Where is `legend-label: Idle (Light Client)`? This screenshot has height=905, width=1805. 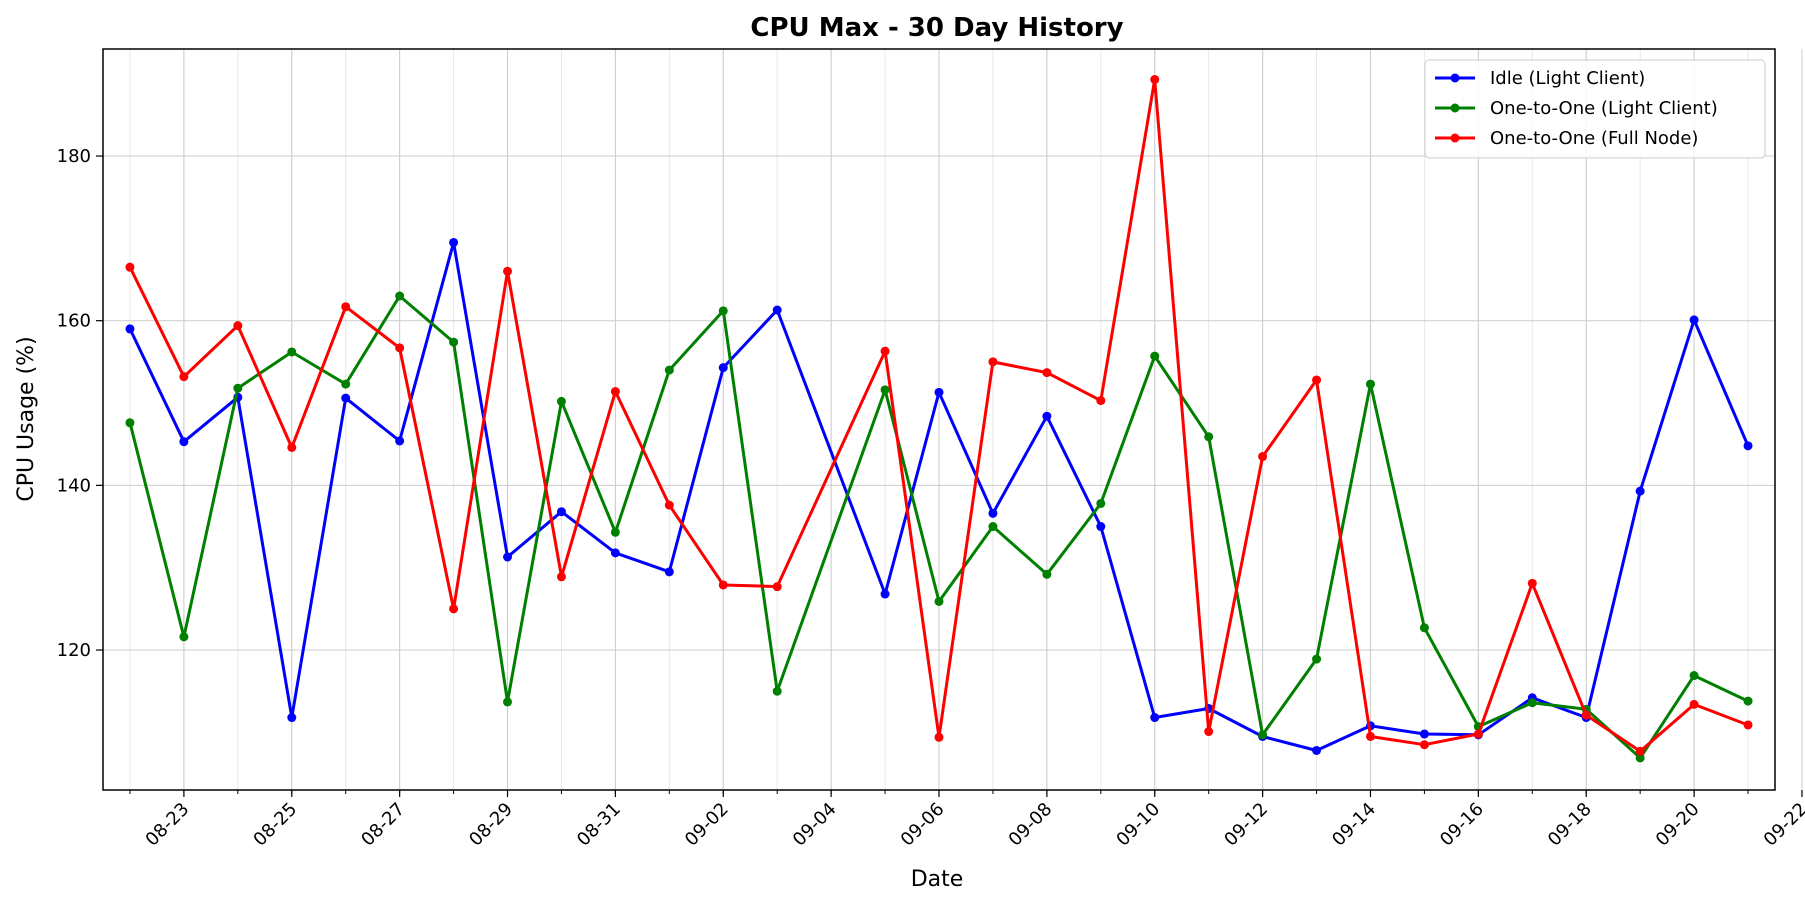
legend-label: Idle (Light Client) is located at coordinates (1567, 78).